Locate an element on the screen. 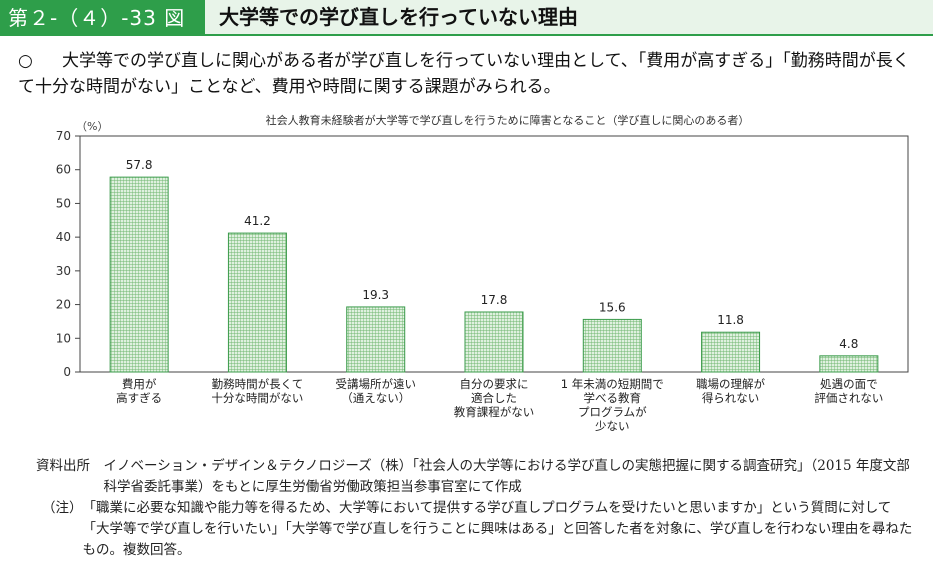 Image resolution: width=933 pixels, height=561 pixels. x-category-label: 費用が高すぎる is located at coordinates (139, 391).